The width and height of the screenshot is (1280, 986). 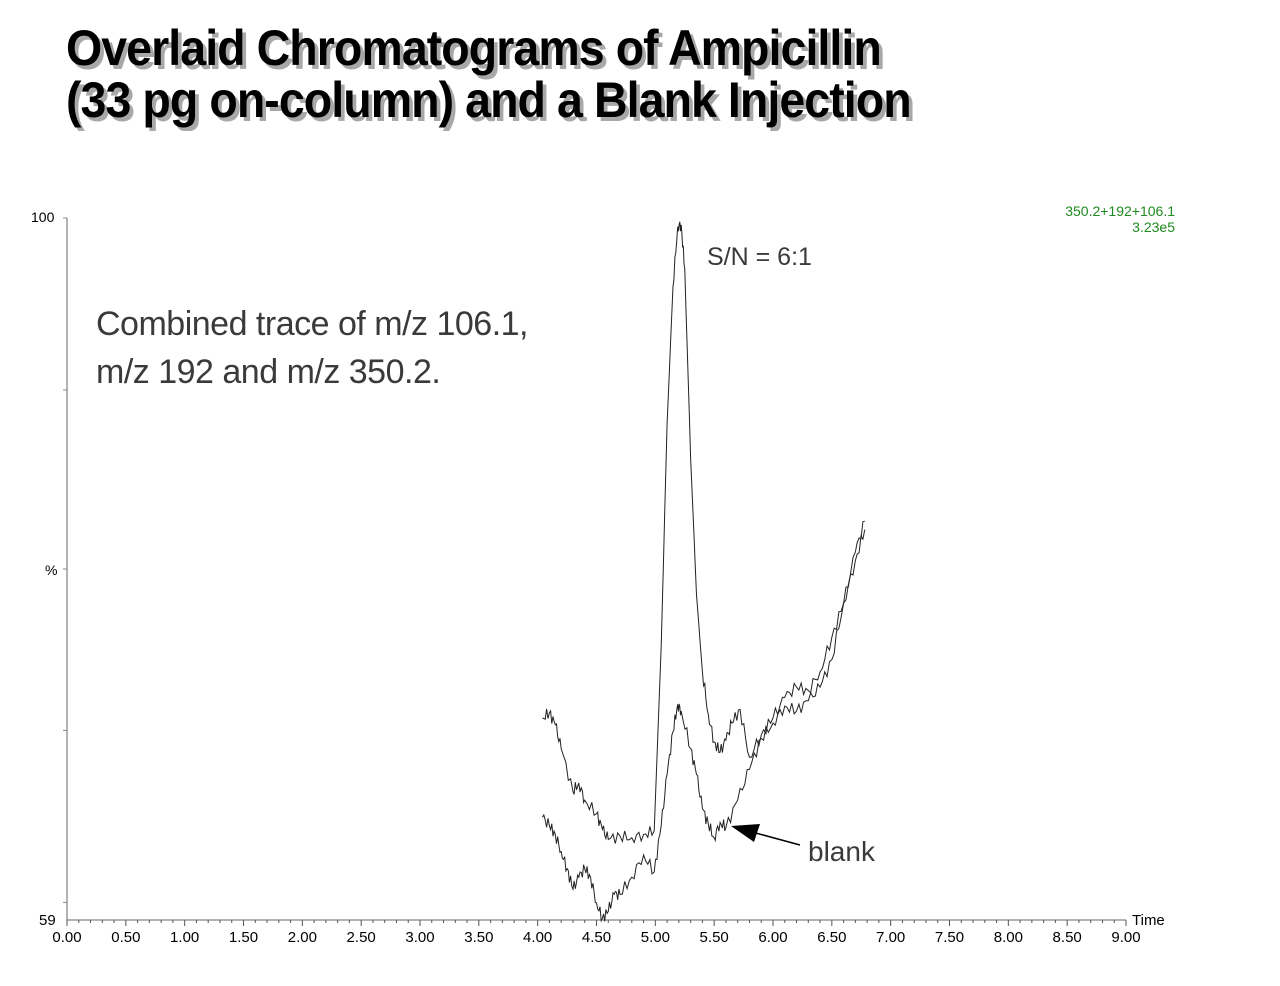 What do you see at coordinates (841, 851) in the screenshot?
I see `blank-label: blank` at bounding box center [841, 851].